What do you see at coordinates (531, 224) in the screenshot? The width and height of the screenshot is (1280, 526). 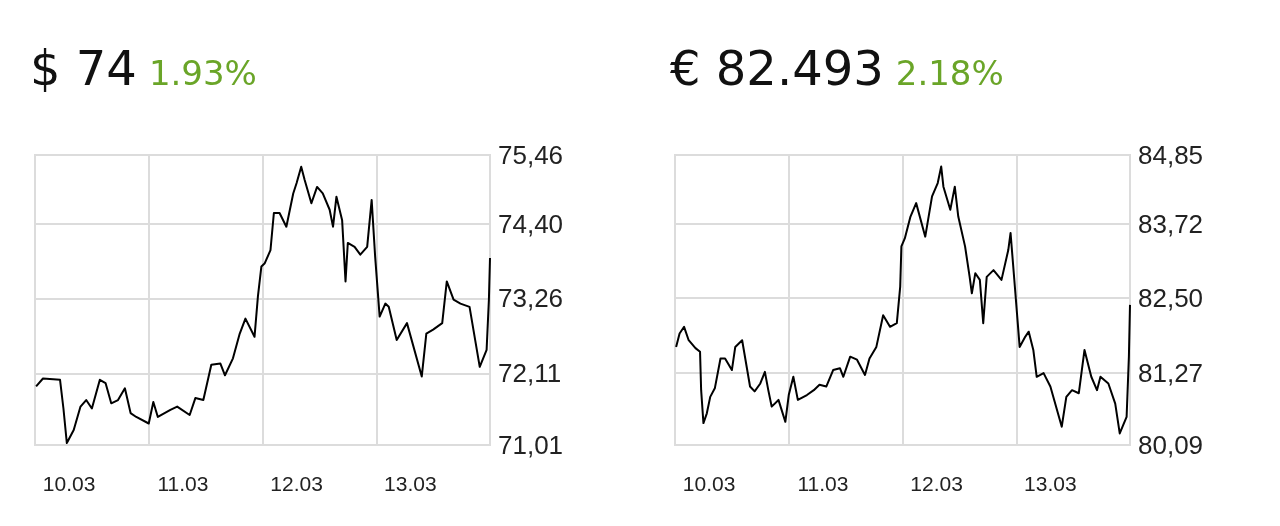 I see `y-tick-label: 74,40` at bounding box center [531, 224].